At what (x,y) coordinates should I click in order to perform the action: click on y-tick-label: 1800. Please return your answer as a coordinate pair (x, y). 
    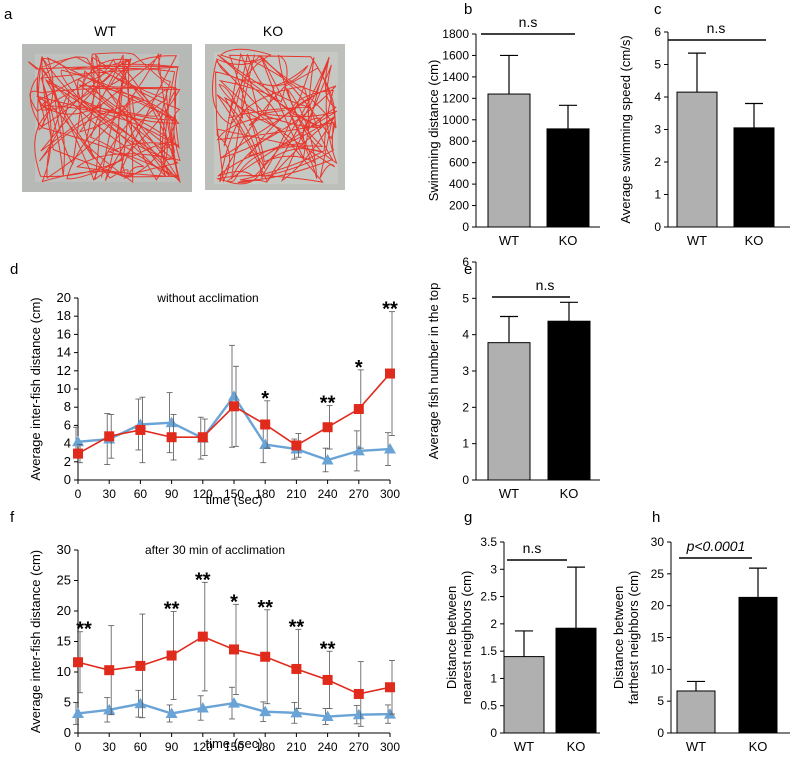
    Looking at the image, I should click on (455, 34).